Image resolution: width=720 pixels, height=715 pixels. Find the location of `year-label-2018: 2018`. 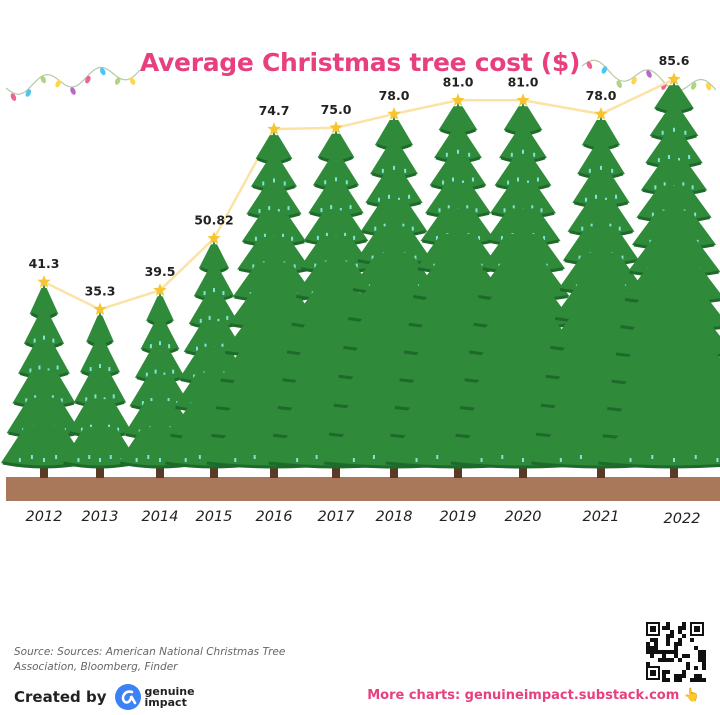

year-label-2018: 2018 is located at coordinates (394, 517).